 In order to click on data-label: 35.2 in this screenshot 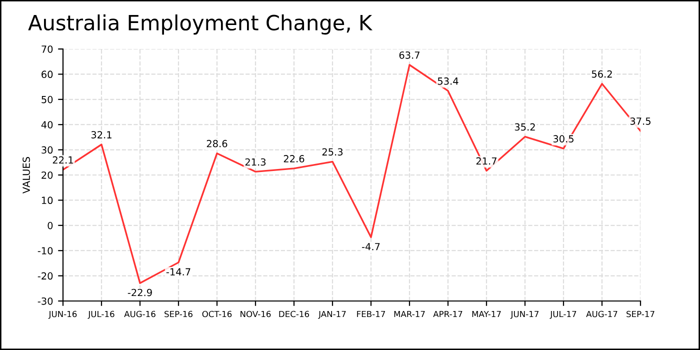, I will do `click(524, 127)`.